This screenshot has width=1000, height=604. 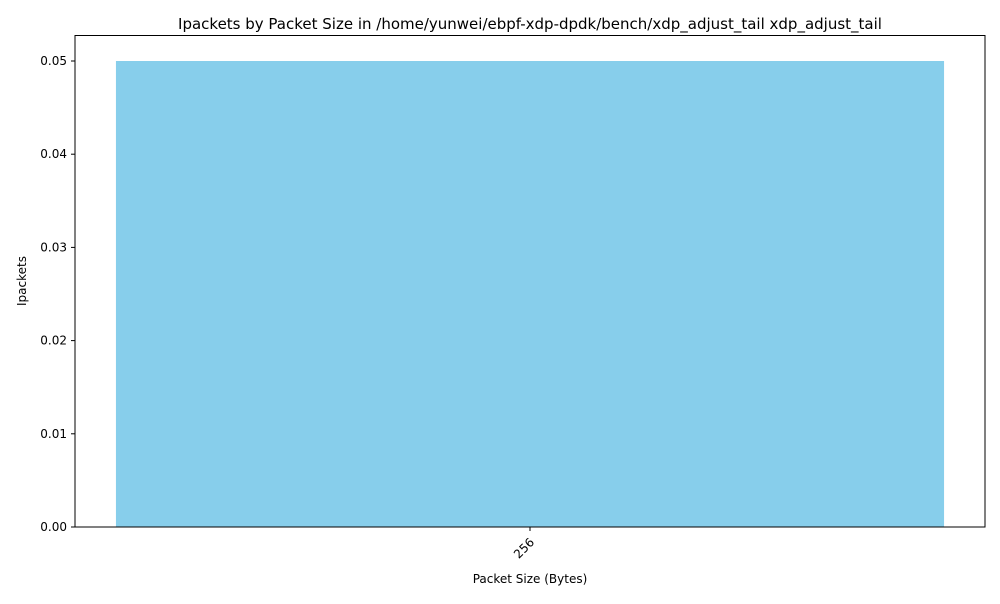 I want to click on y-axis-label: Ipackets, so click(x=22, y=281).